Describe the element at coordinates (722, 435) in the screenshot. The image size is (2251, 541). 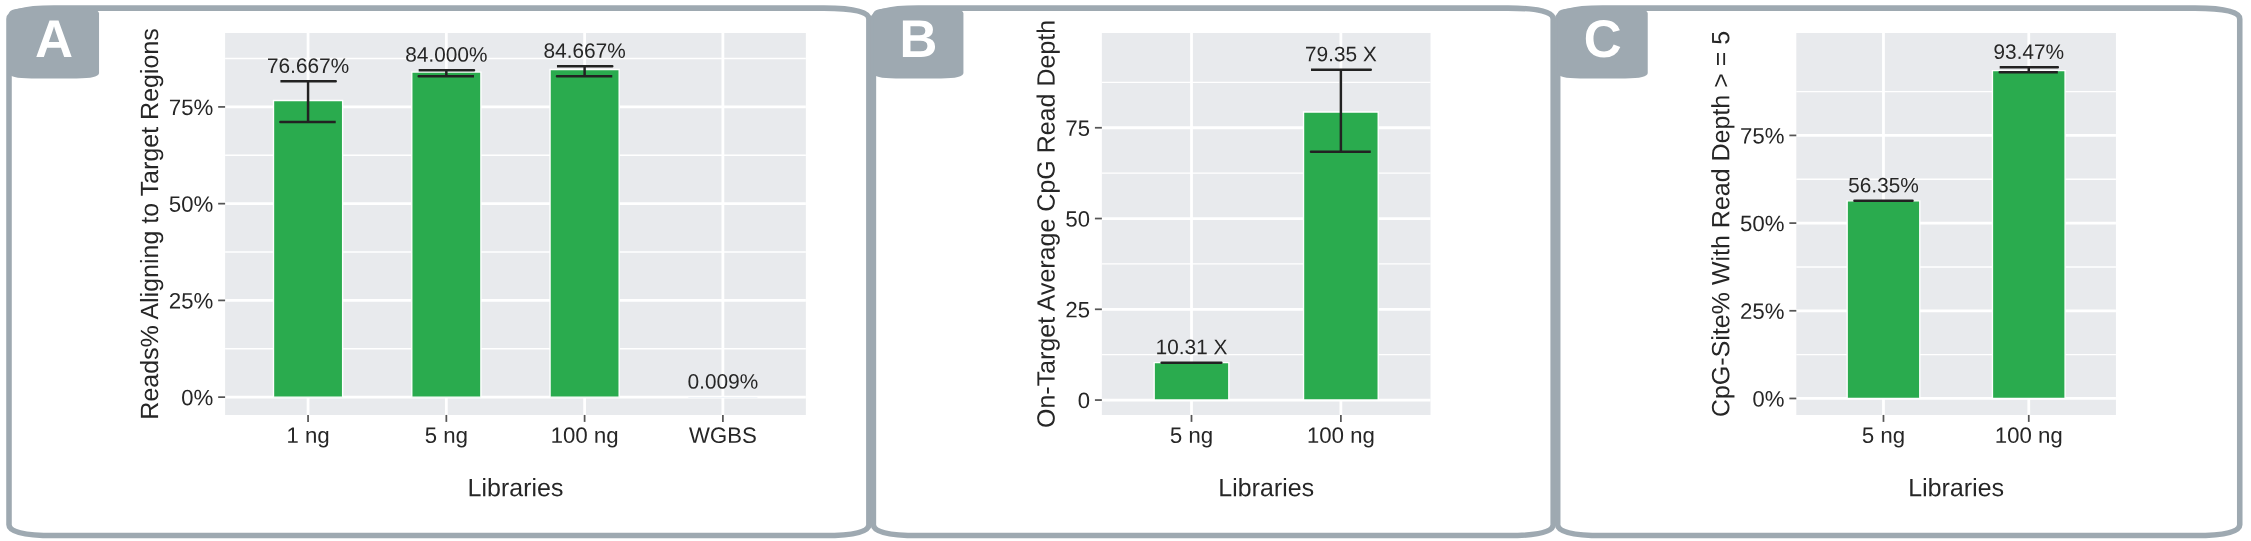
I see `x-tick-label: WGBS` at that location.